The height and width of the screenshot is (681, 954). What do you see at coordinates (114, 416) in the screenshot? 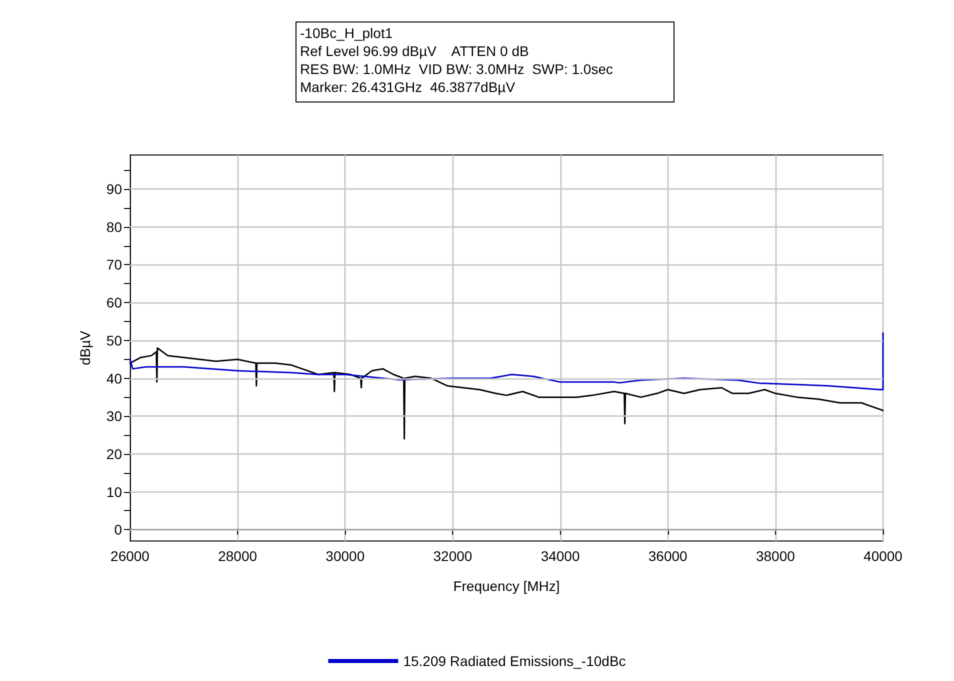
I see `y-tick-label: 30` at bounding box center [114, 416].